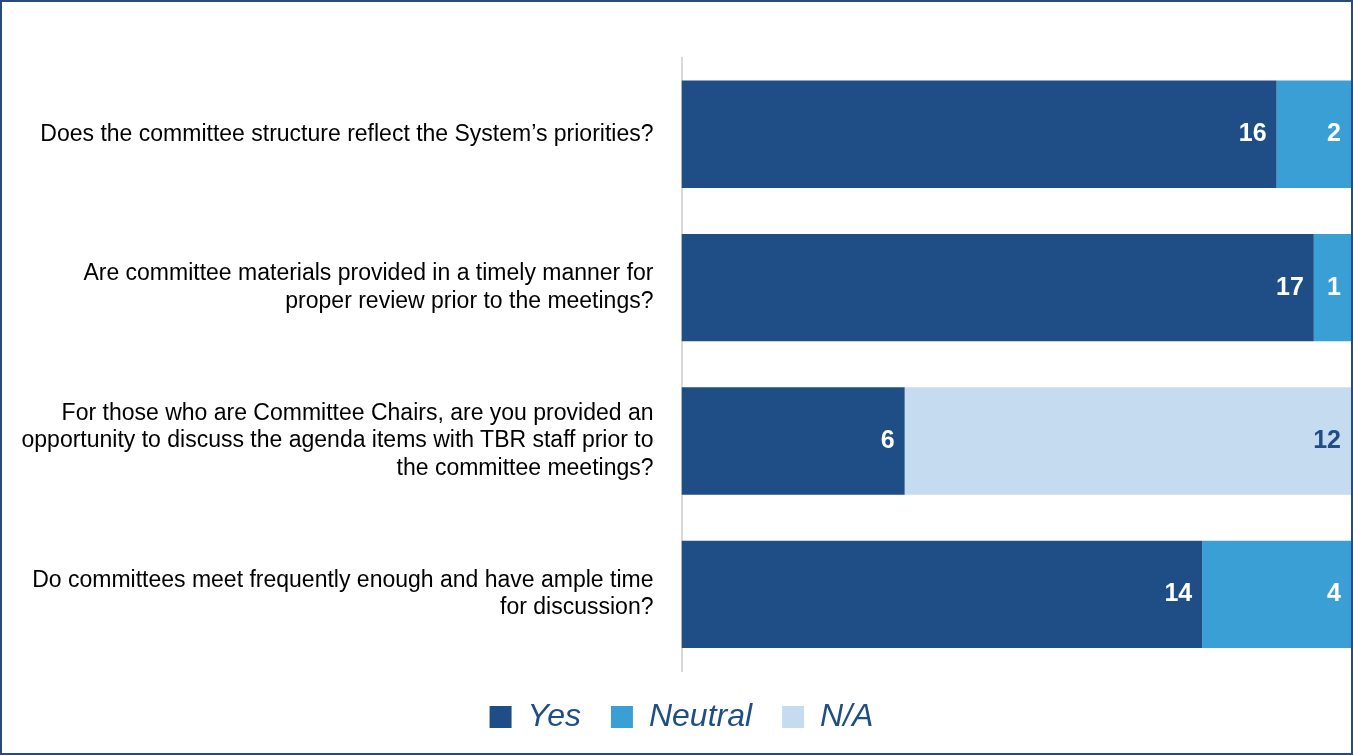 This screenshot has width=1353, height=755. I want to click on y-tick-label: Does the committee structure reflect the System’s priorities?, so click(347, 132).